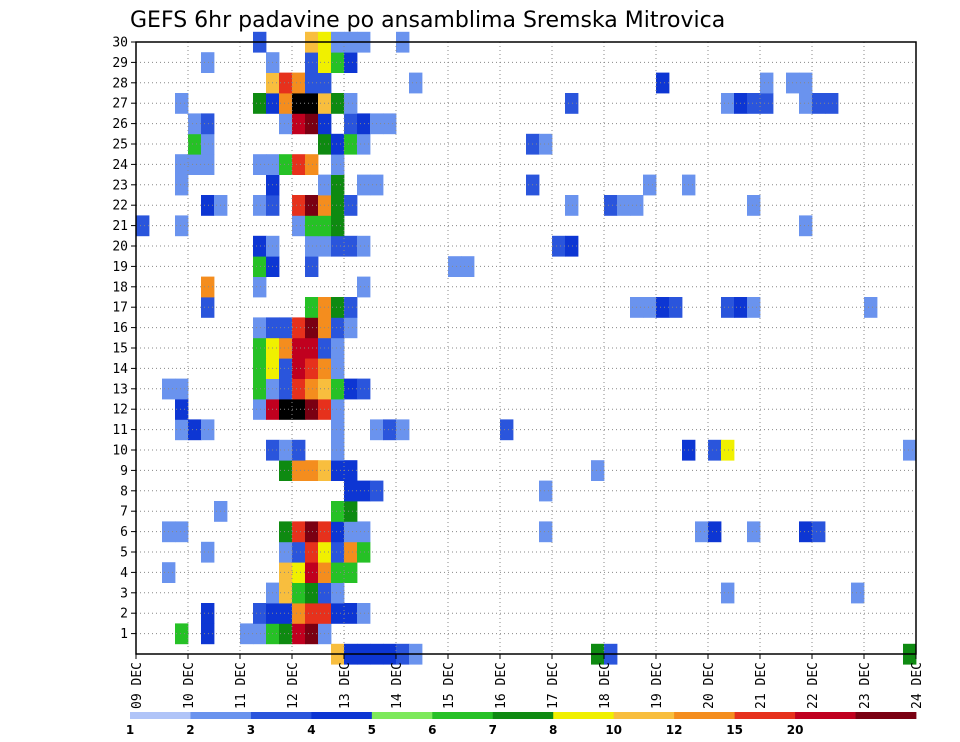 This screenshot has height=742, width=960. Describe the element at coordinates (553, 685) in the screenshot. I see `x-tick-label: 17 DEC` at that location.